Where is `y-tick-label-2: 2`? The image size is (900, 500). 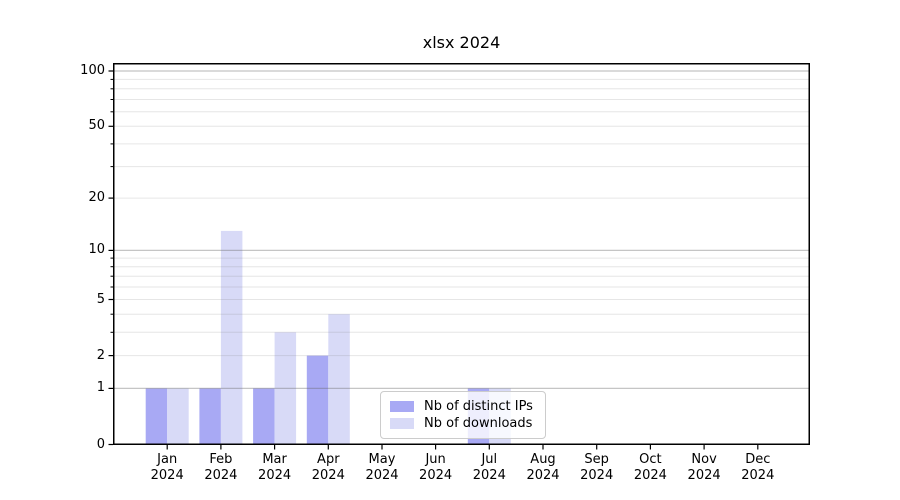
y-tick-label-2: 2 is located at coordinates (100, 355).